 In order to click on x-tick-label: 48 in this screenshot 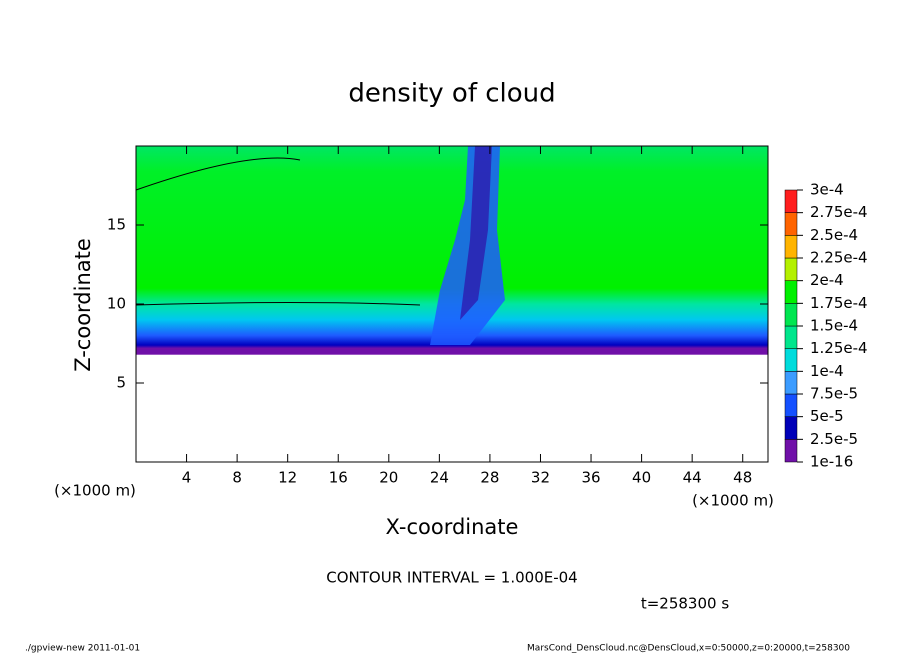, I will do `click(742, 478)`.